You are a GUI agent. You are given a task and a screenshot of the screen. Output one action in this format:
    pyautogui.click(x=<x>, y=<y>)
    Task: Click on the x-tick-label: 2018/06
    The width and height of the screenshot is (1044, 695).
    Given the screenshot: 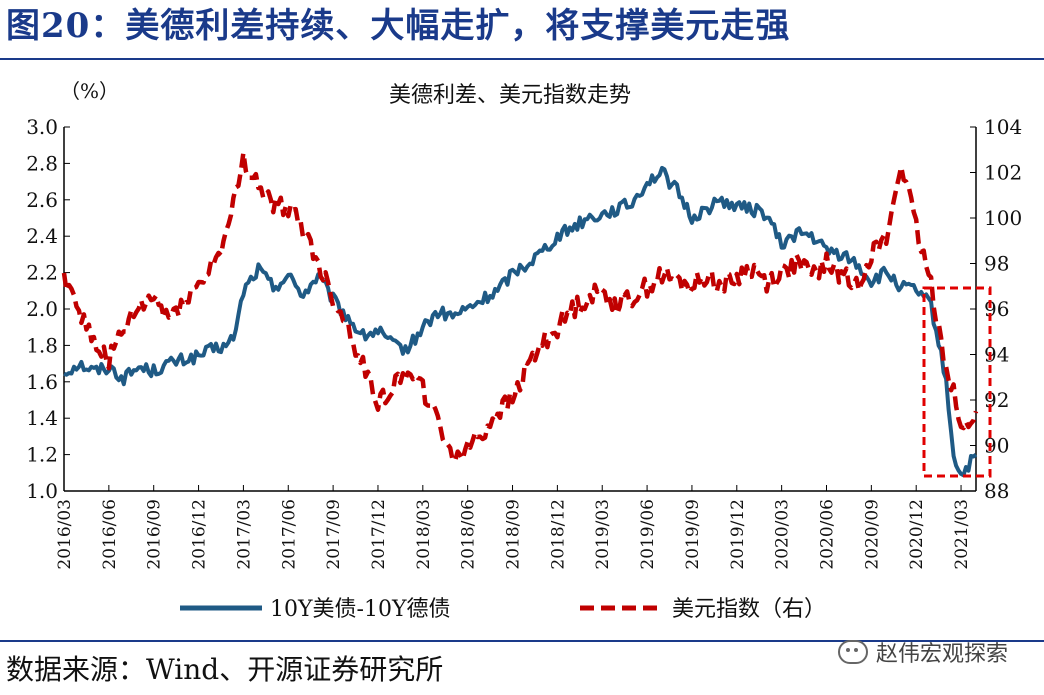 What is the action you would take?
    pyautogui.click(x=469, y=534)
    